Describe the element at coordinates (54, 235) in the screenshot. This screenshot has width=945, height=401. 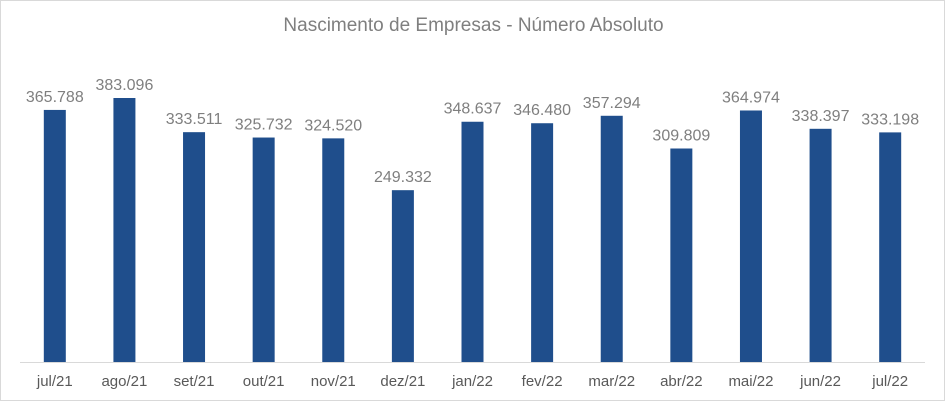
I see `bar-jul/21` at that location.